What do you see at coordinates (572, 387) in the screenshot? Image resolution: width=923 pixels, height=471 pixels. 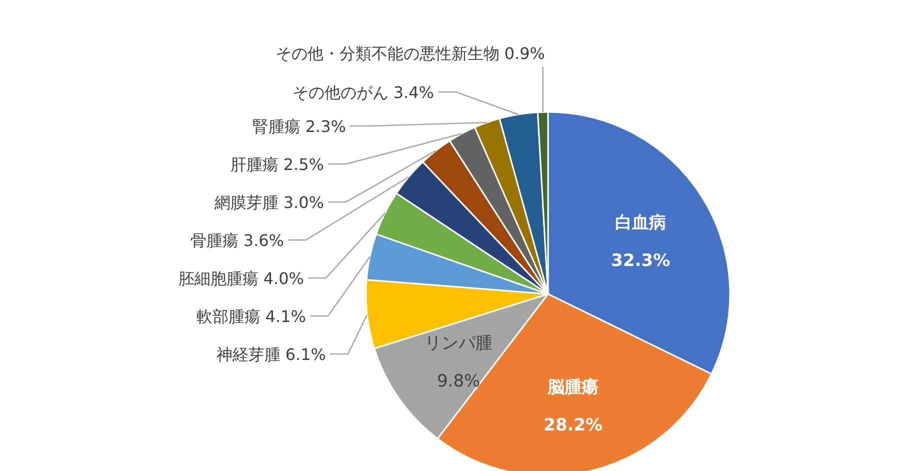 I see `slice-label: 脳腫瘍` at bounding box center [572, 387].